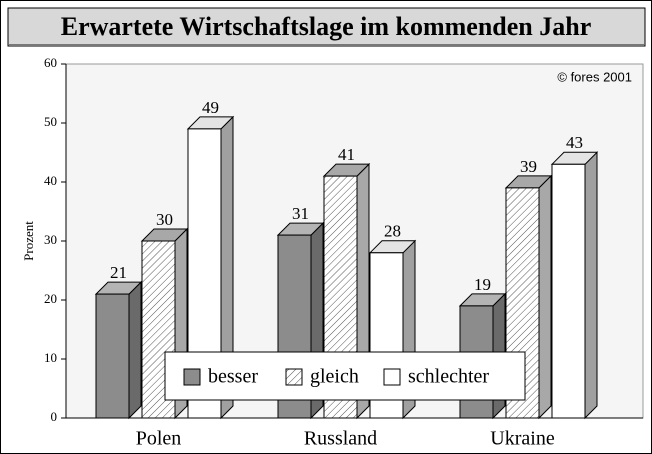 This screenshot has width=652, height=454. What do you see at coordinates (50, 357) in the screenshot?
I see `y-tick-label: 10` at bounding box center [50, 357].